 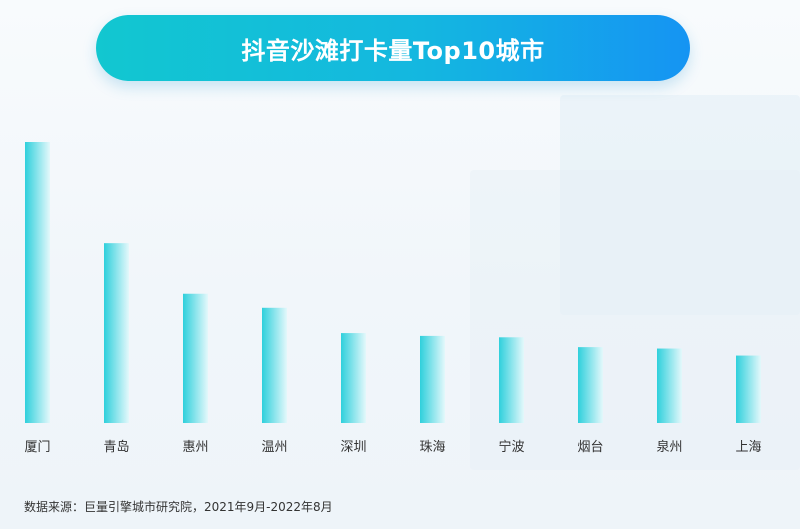 I want to click on bar-青岛, so click(x=116, y=333).